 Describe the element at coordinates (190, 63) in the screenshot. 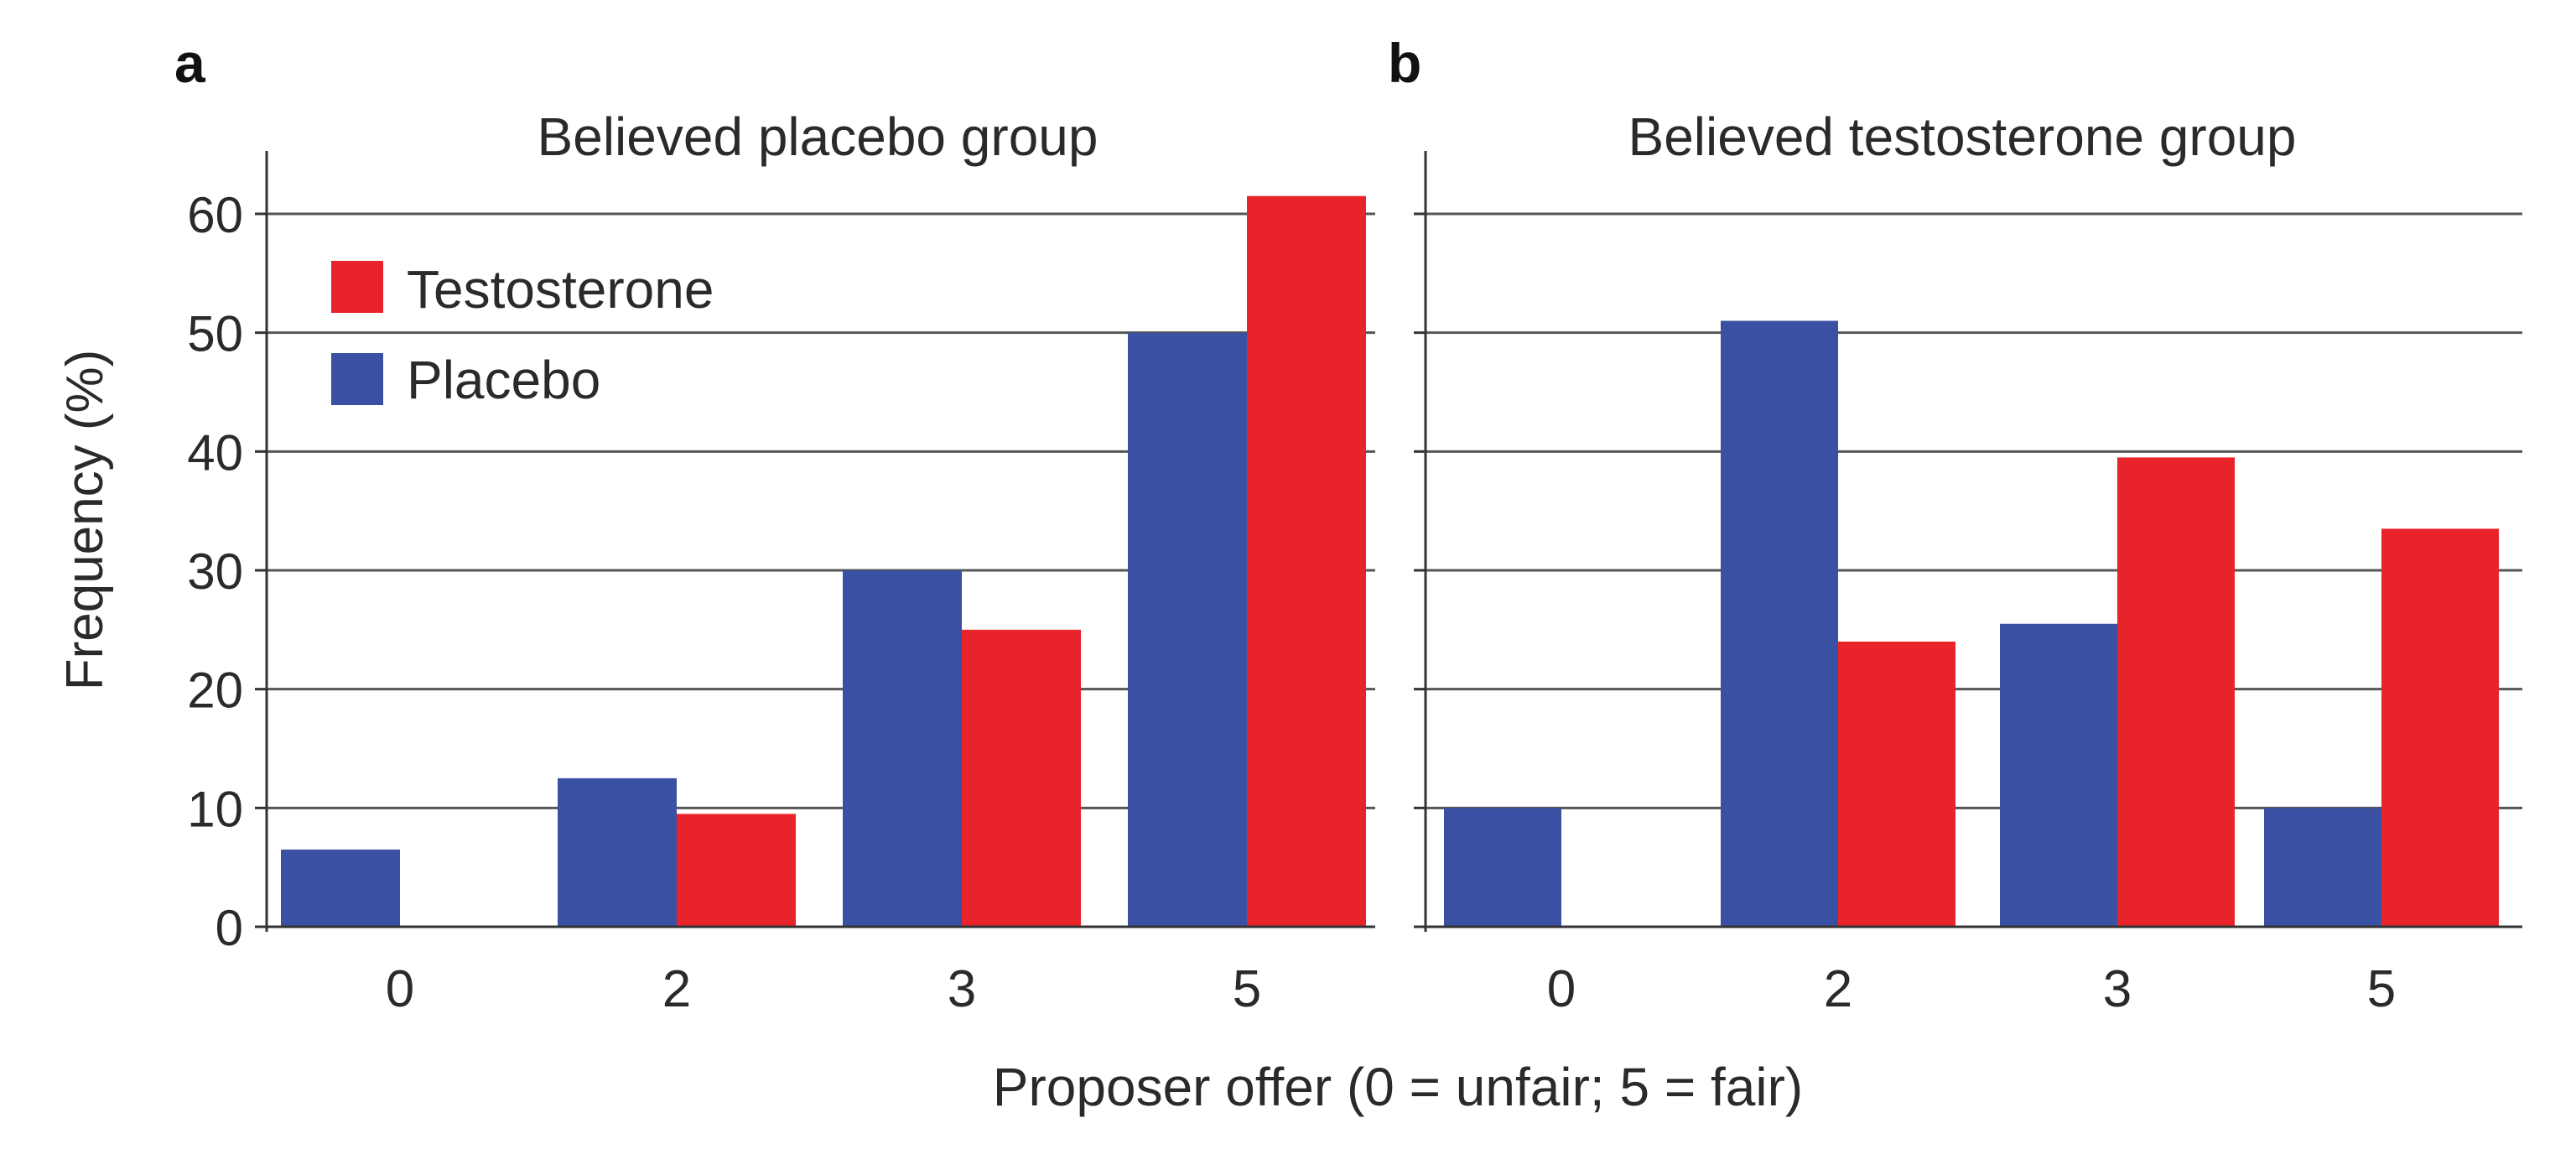

I see `panel-a-letter: a` at that location.